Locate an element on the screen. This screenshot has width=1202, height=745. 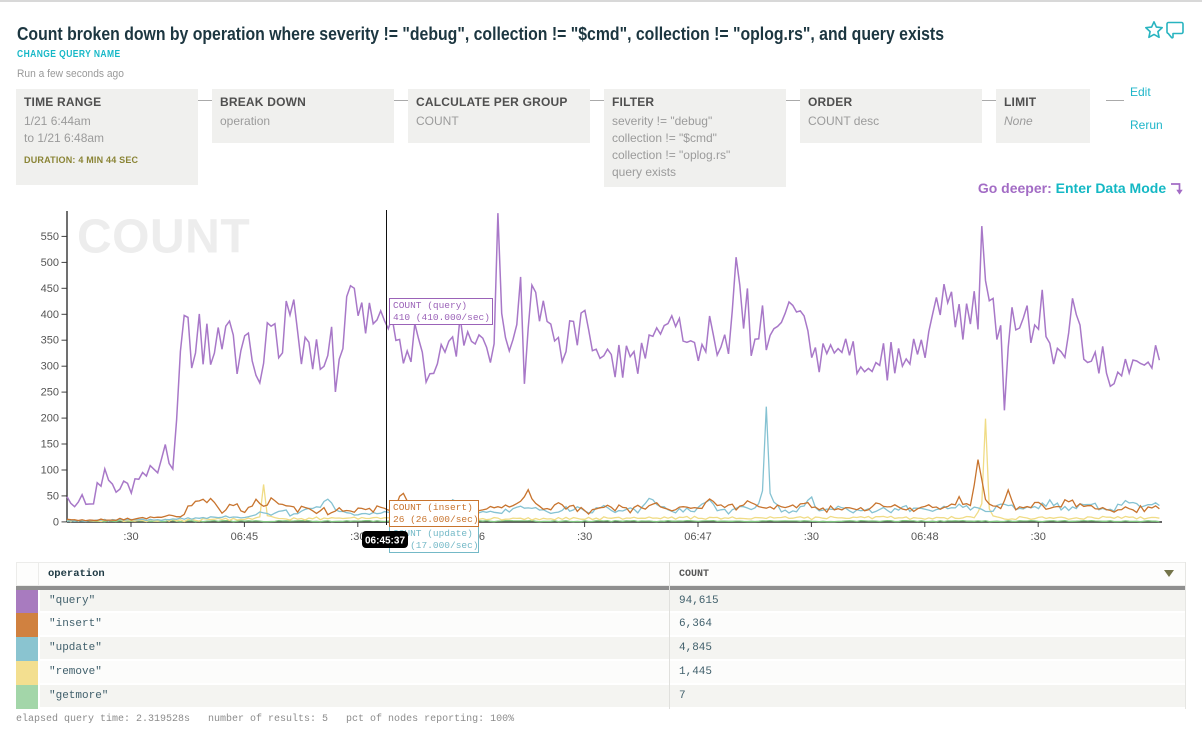
svg-text: 06:45 is located at coordinates (245, 537).